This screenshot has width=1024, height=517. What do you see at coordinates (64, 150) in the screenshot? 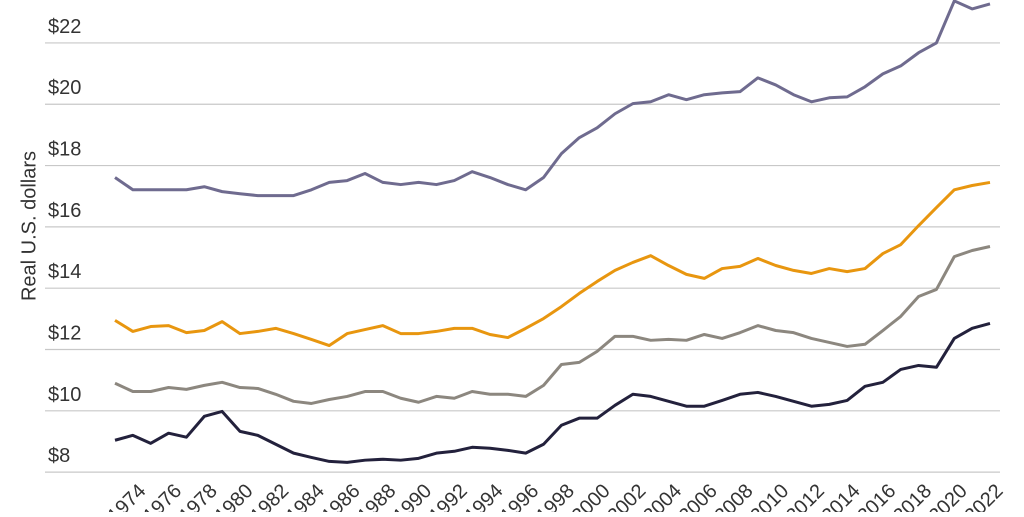
I see `y-tick-label: $18` at bounding box center [64, 150].